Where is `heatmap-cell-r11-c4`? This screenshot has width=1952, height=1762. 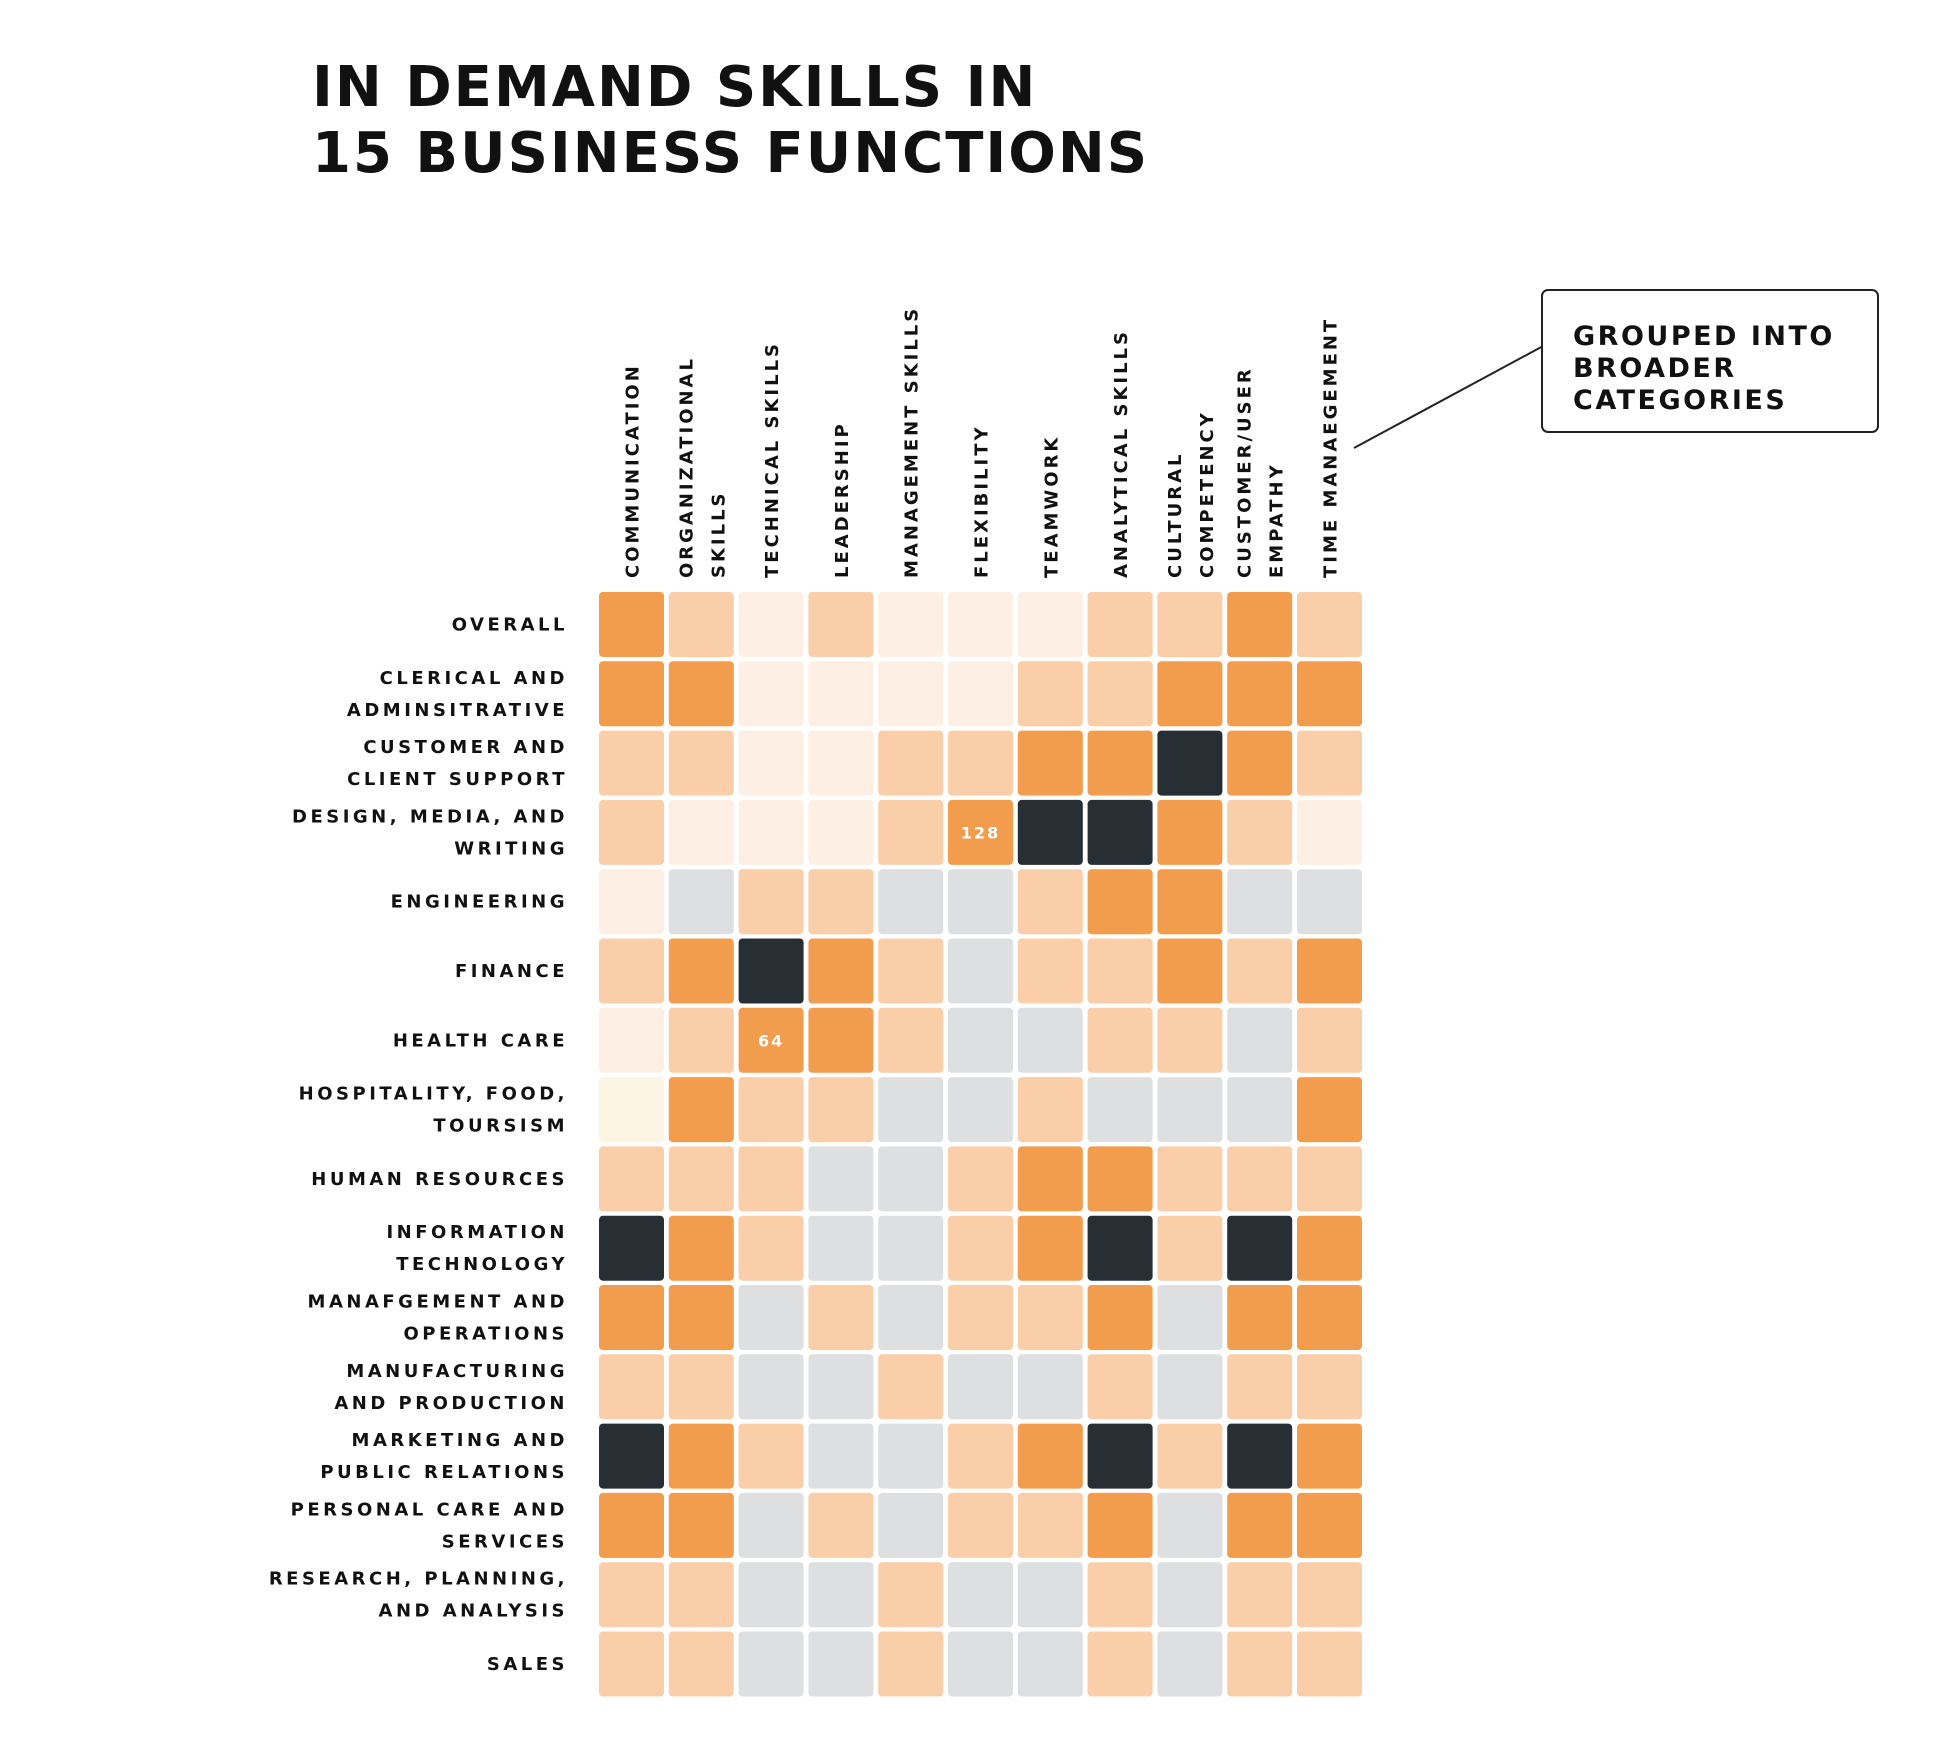
heatmap-cell-r11-c4 is located at coordinates (911, 1387).